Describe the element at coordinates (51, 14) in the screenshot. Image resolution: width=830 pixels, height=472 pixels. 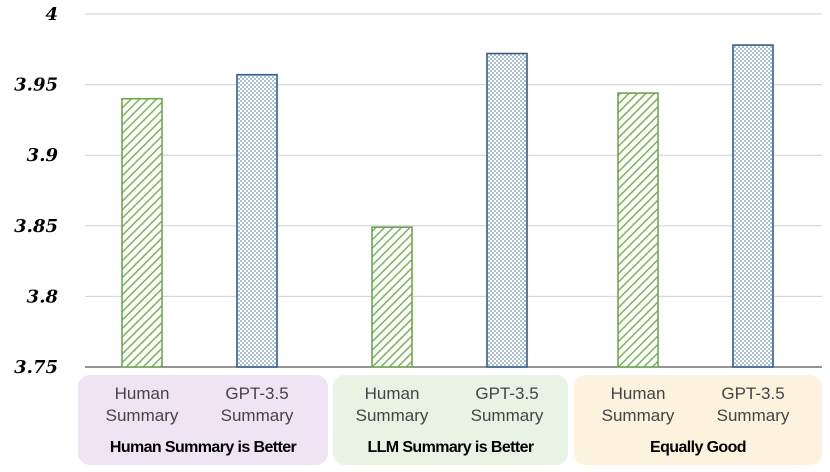
I see `y-tick-label: 4` at that location.